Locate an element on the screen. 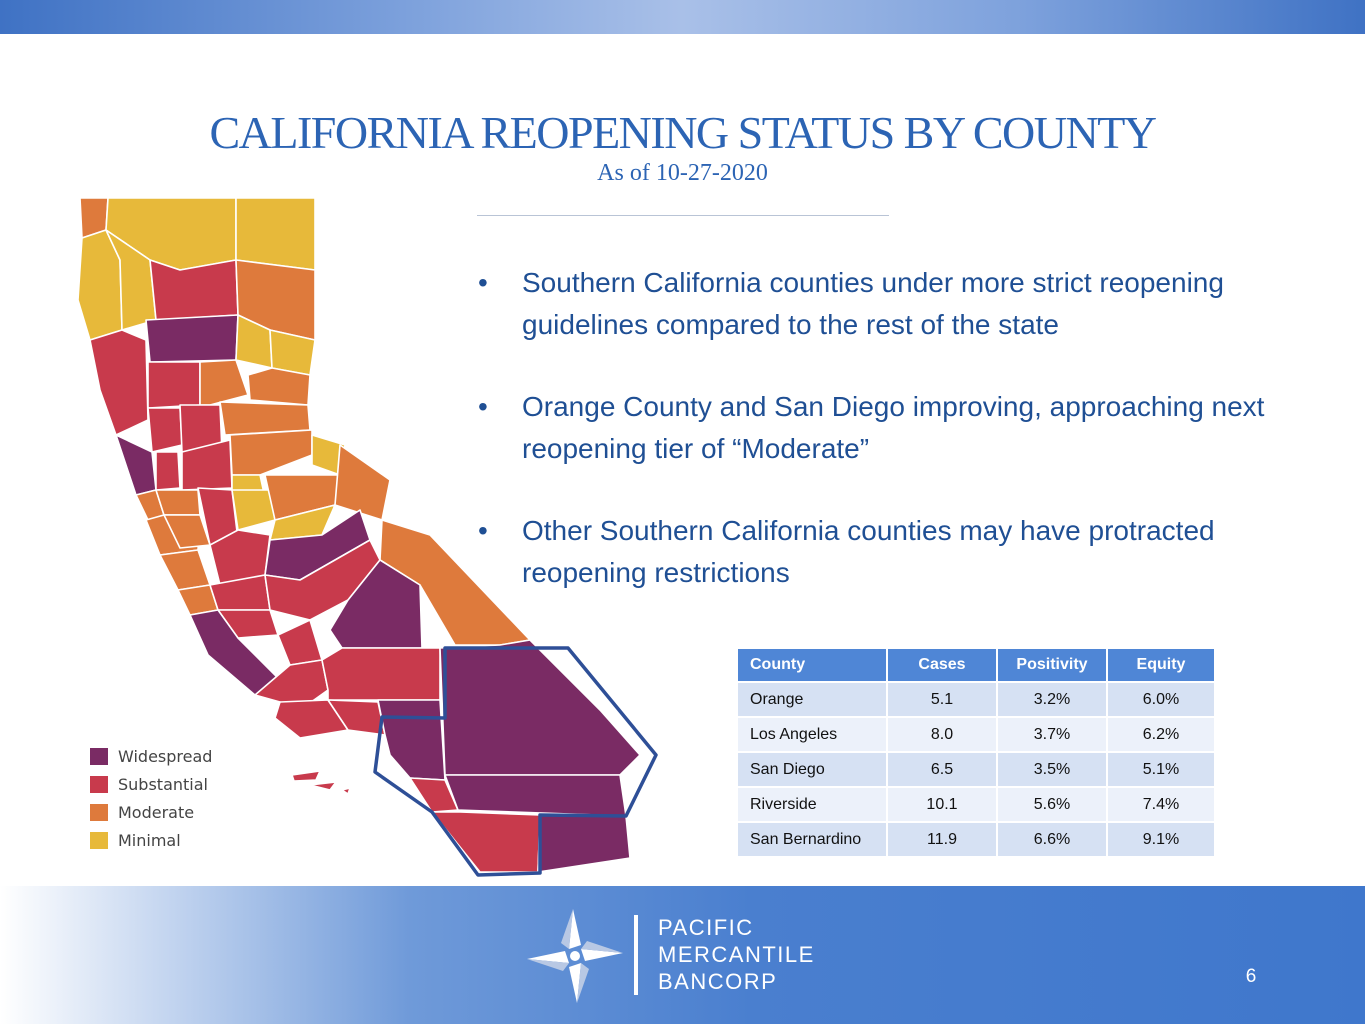 The width and height of the screenshot is (1365, 1024). legend-item-widespread: Widespread is located at coordinates (151, 756).